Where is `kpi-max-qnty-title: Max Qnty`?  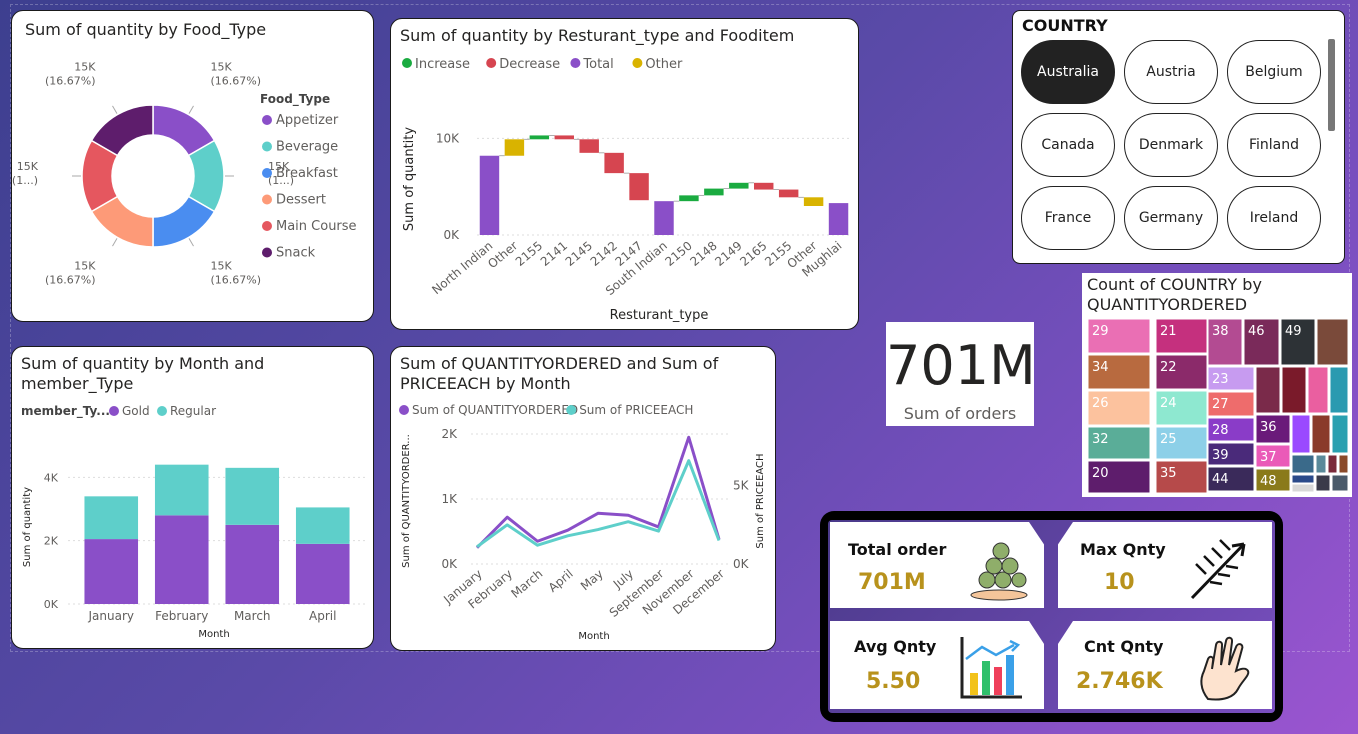
kpi-max-qnty-title: Max Qnty is located at coordinates (1123, 549).